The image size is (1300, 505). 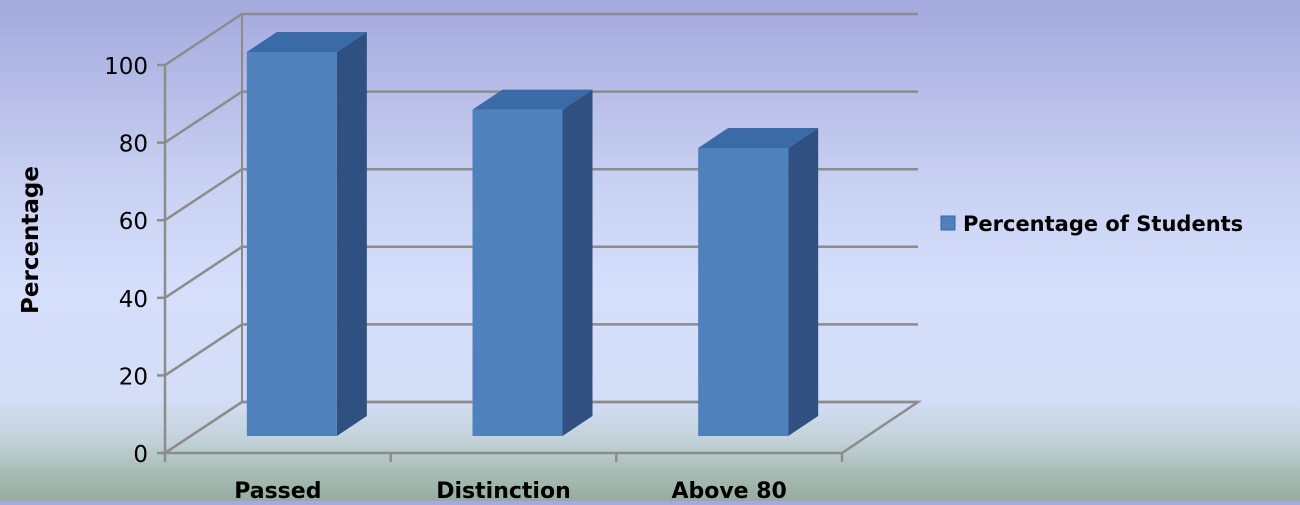 I want to click on y-axis-label: Percentage, so click(x=31, y=240).